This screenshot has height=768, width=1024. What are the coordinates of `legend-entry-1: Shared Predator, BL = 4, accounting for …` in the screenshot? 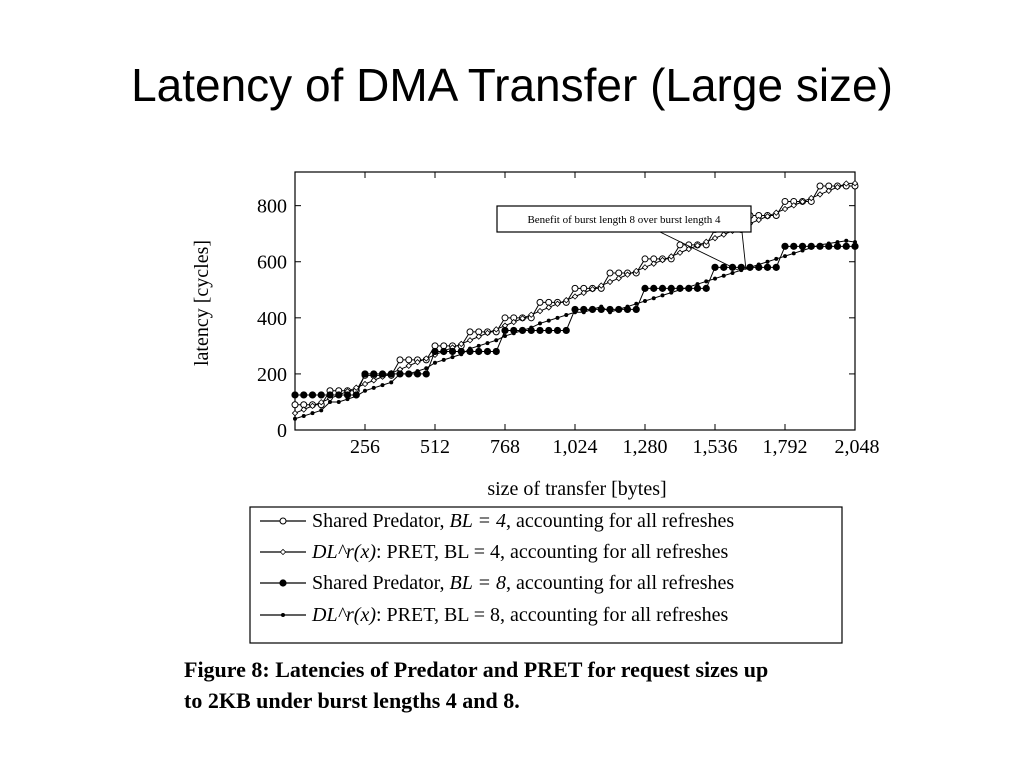 It's located at (523, 521).